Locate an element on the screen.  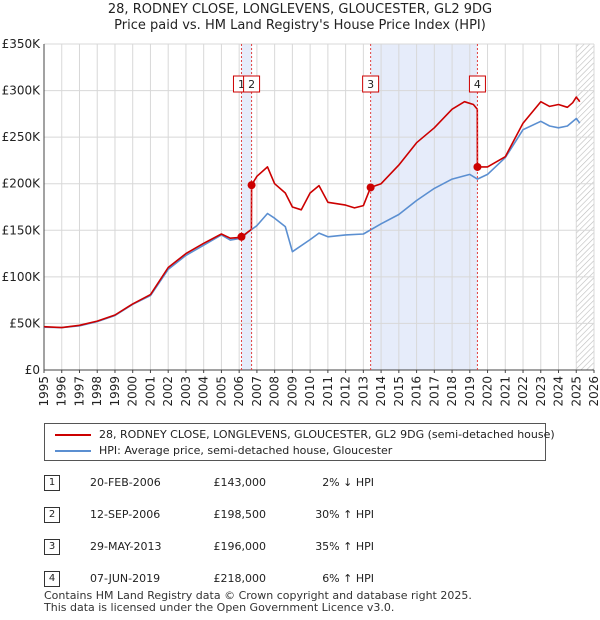
x-tick-label: 2016 is located at coordinates (417, 391).